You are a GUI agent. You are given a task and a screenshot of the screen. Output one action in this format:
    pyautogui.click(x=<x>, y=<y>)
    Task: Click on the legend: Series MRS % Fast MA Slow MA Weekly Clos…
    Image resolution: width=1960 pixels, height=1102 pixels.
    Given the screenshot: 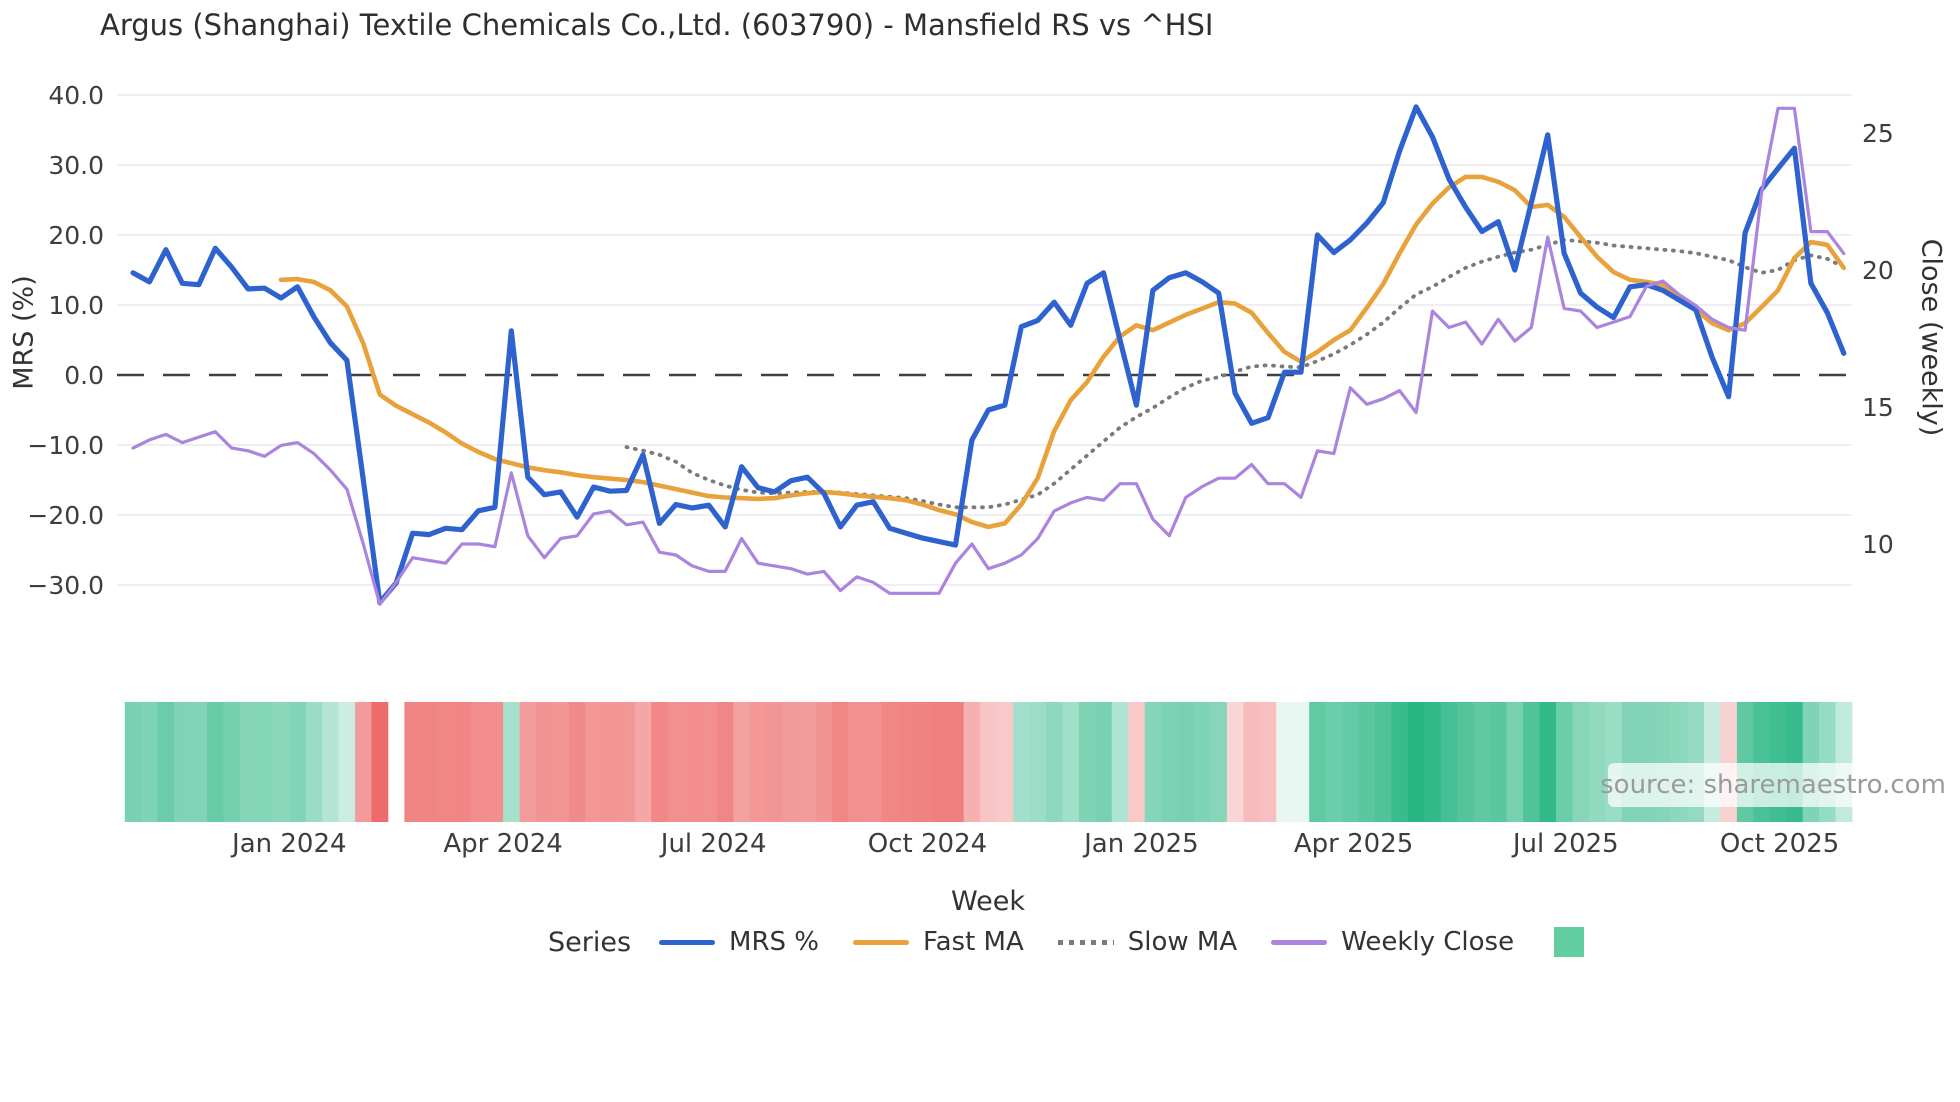 What is the action you would take?
    pyautogui.click(x=1066, y=942)
    